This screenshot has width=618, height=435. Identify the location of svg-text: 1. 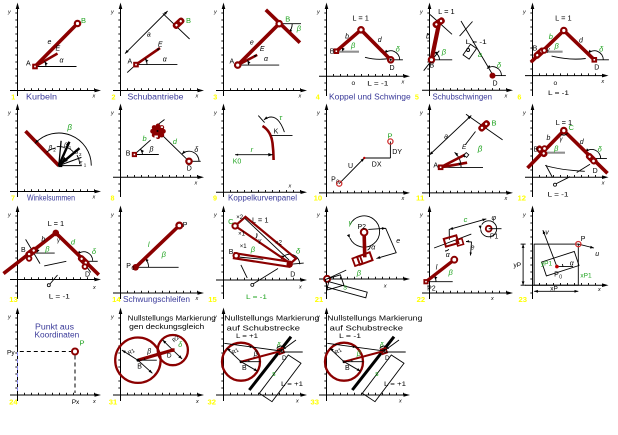
(13, 97).